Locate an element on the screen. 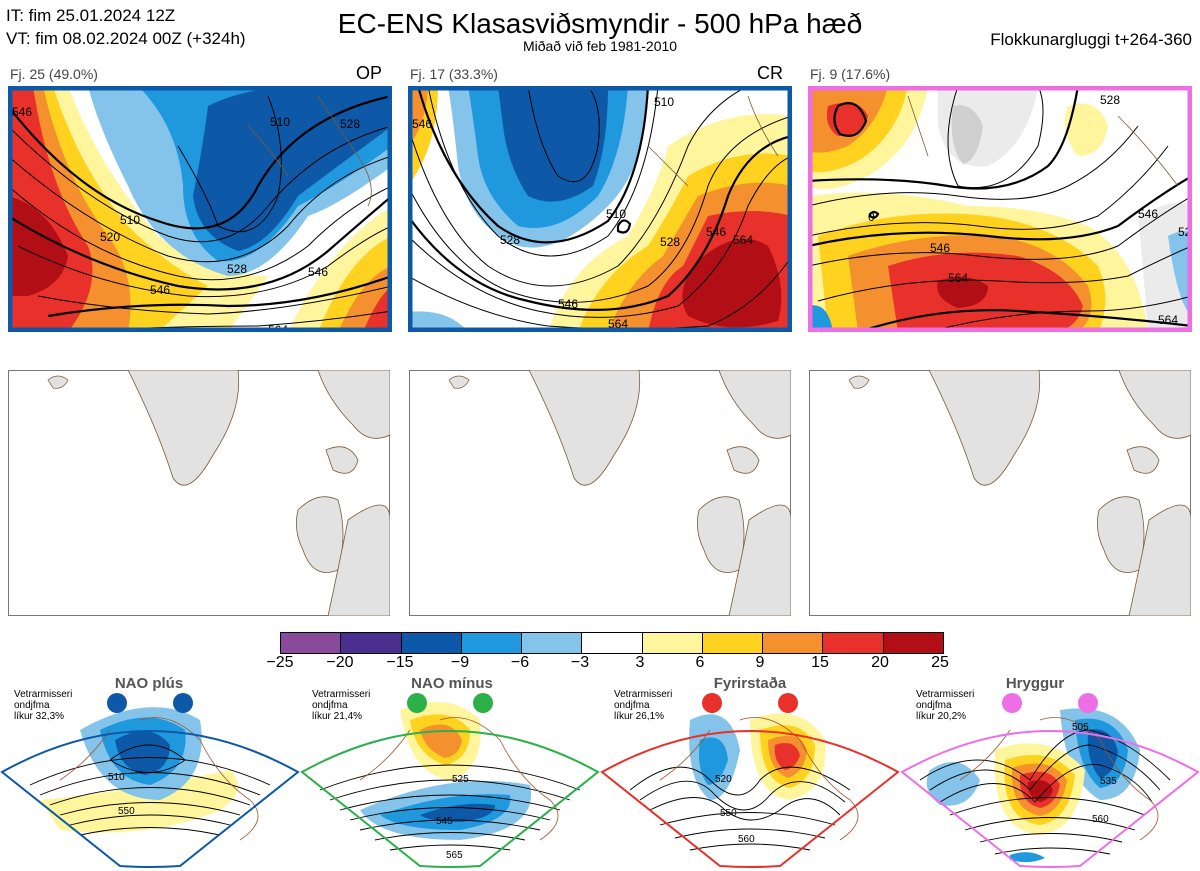  colorbar-label: −6 is located at coordinates (520, 662).